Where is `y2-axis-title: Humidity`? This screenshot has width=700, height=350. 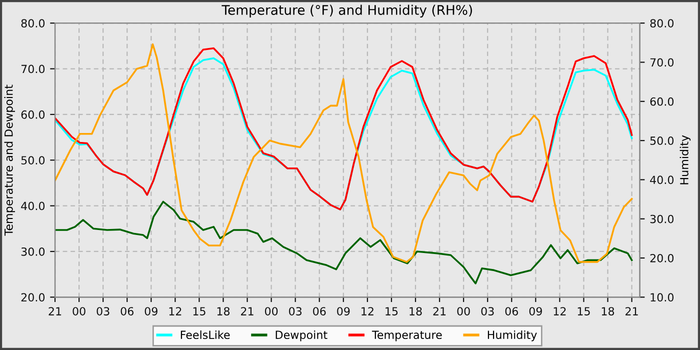 y2-axis-title: Humidity is located at coordinates (685, 159).